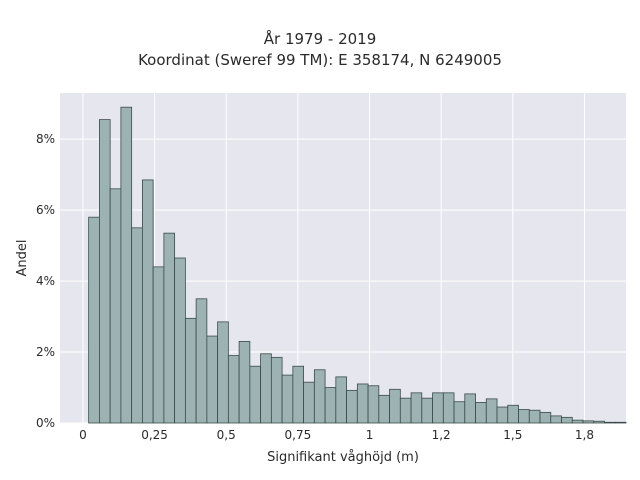  What do you see at coordinates (320, 39) in the screenshot?
I see `chart-title: År 1979 - 2019` at bounding box center [320, 39].